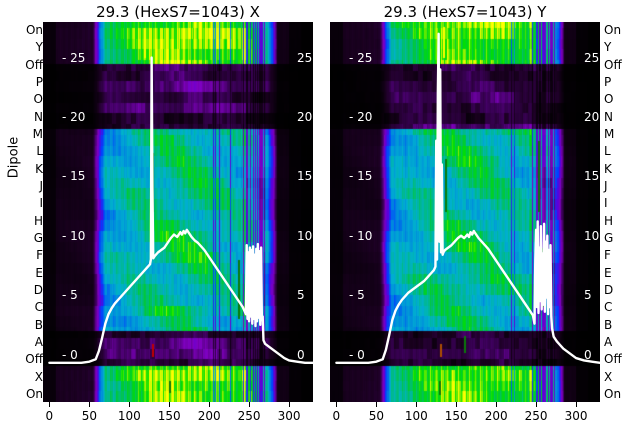 The image size is (640, 440). I want to click on category-label: K, so click(608, 168).